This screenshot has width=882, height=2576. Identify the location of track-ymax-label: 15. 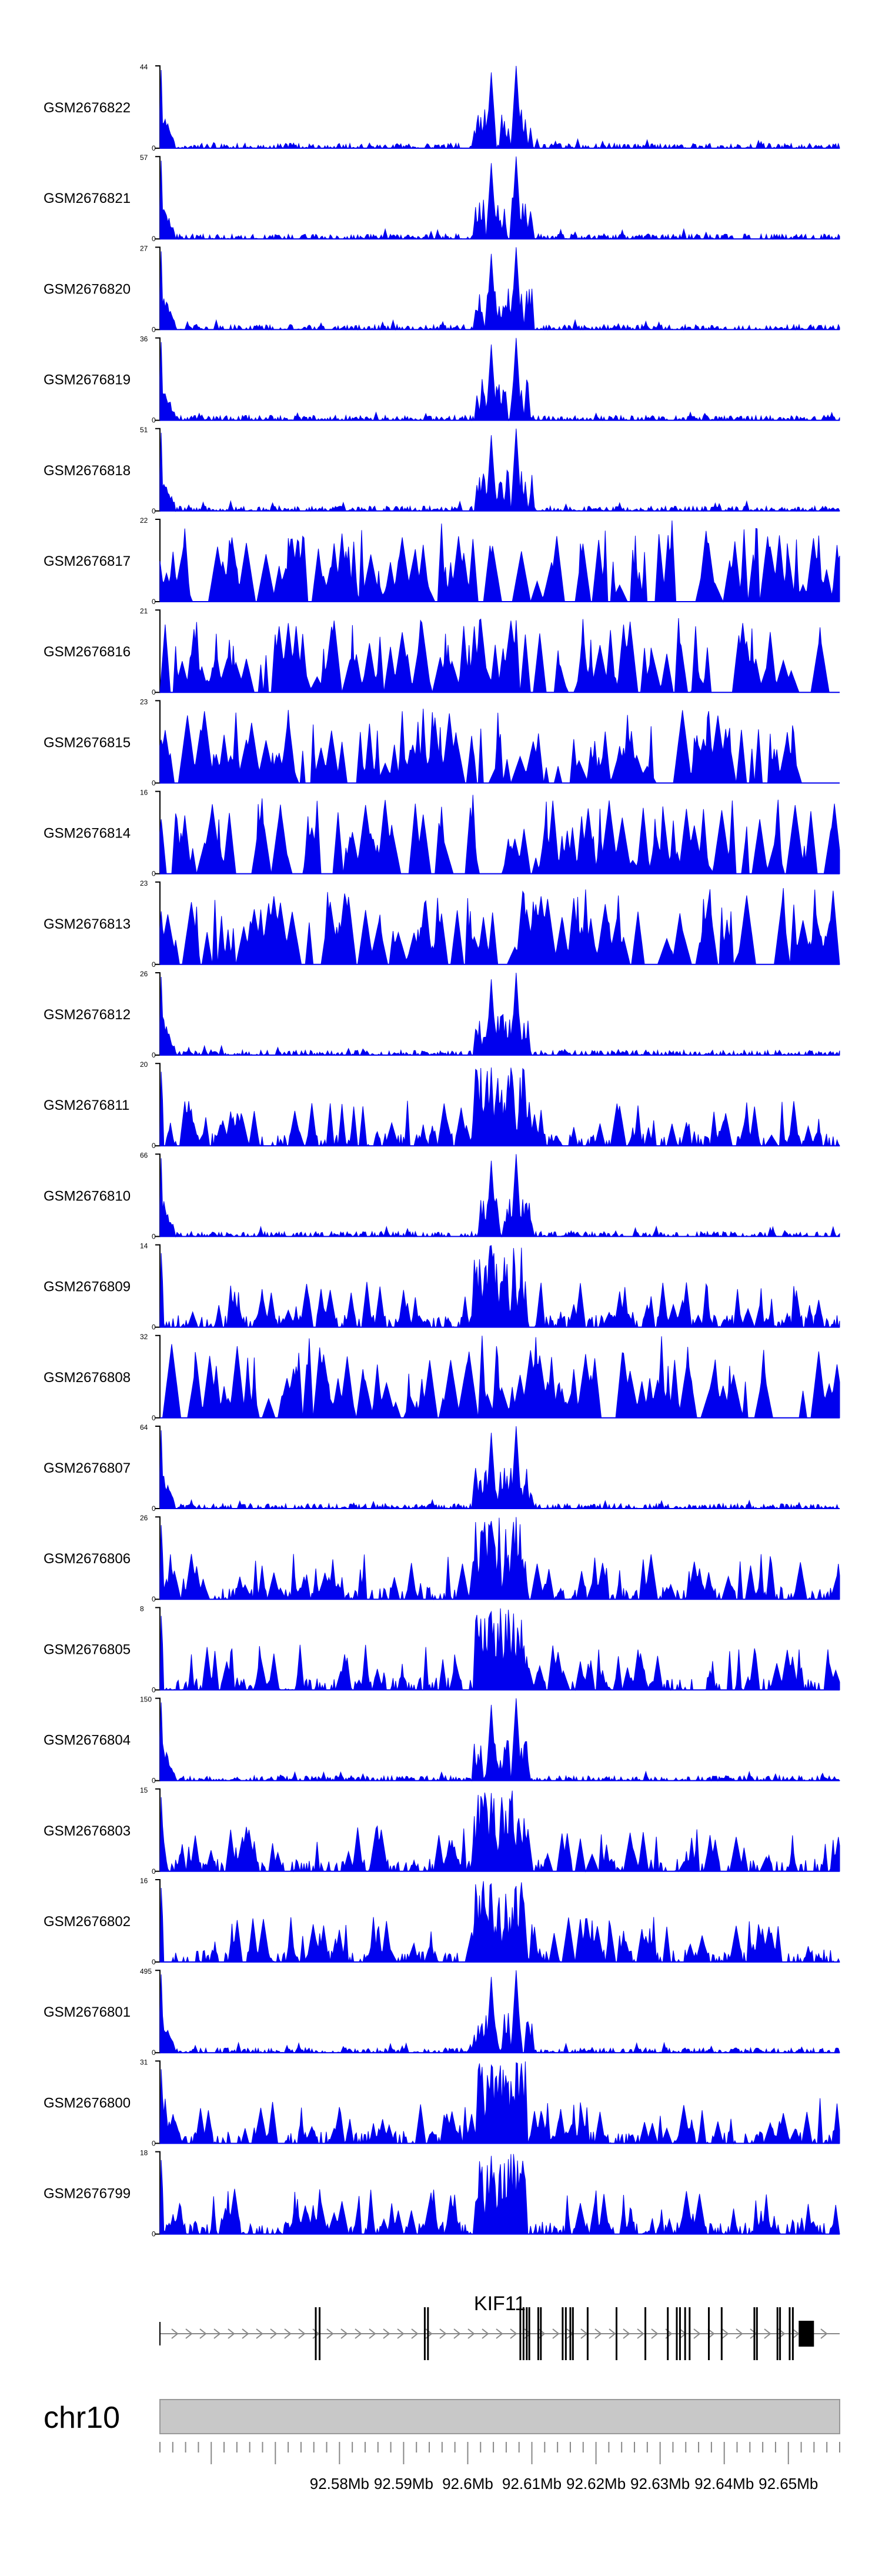
(144, 1790).